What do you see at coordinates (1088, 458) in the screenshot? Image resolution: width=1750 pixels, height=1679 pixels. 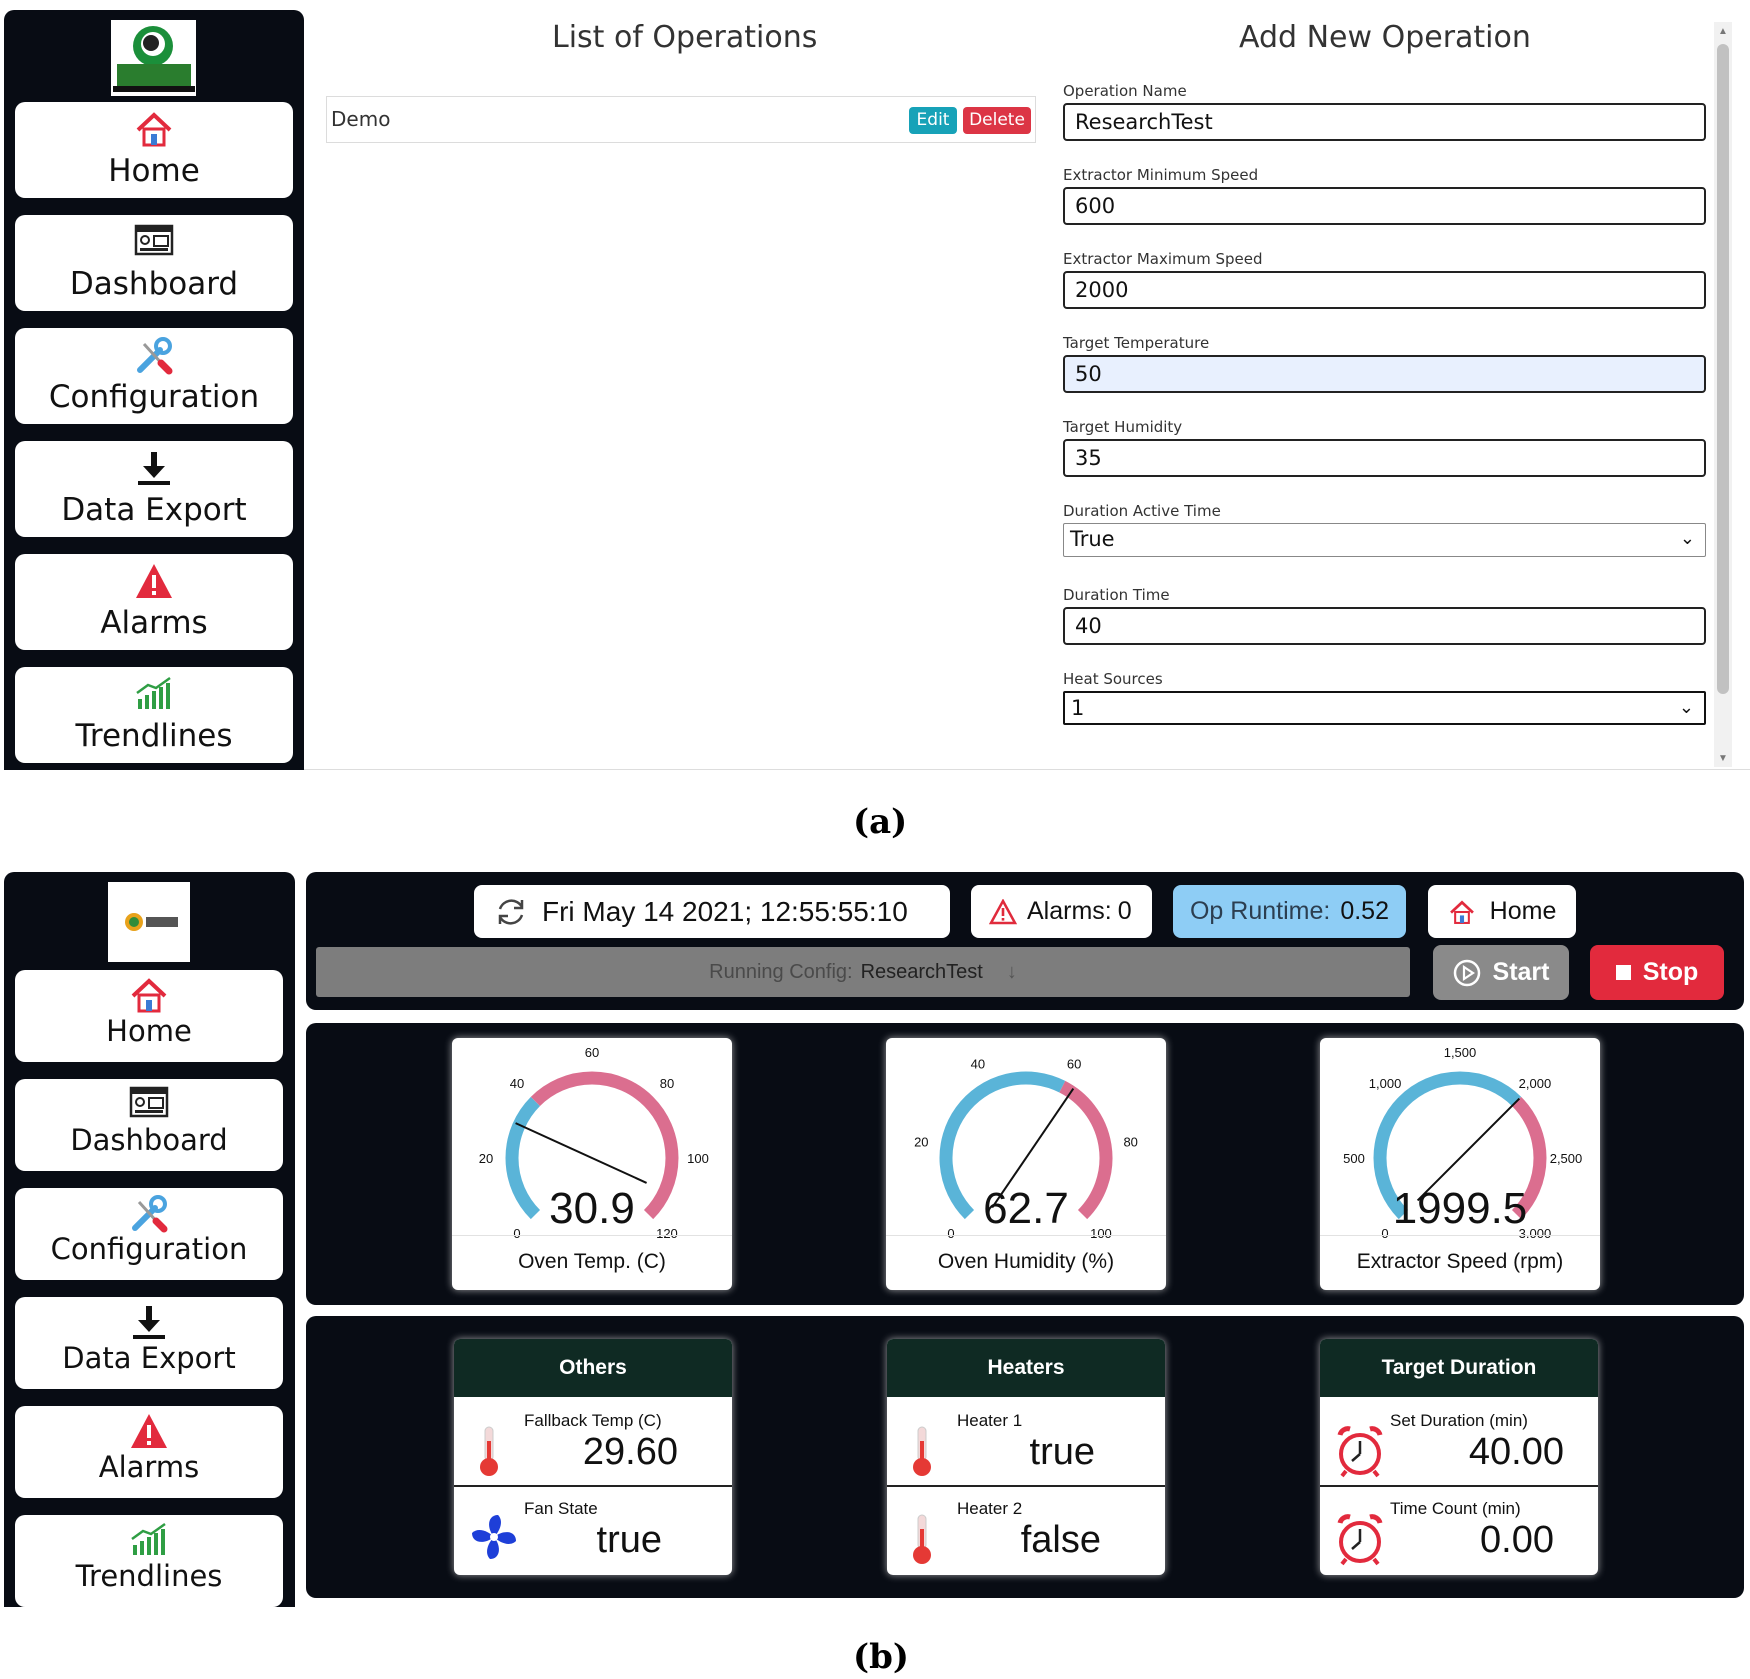 I see `field-value: 35` at bounding box center [1088, 458].